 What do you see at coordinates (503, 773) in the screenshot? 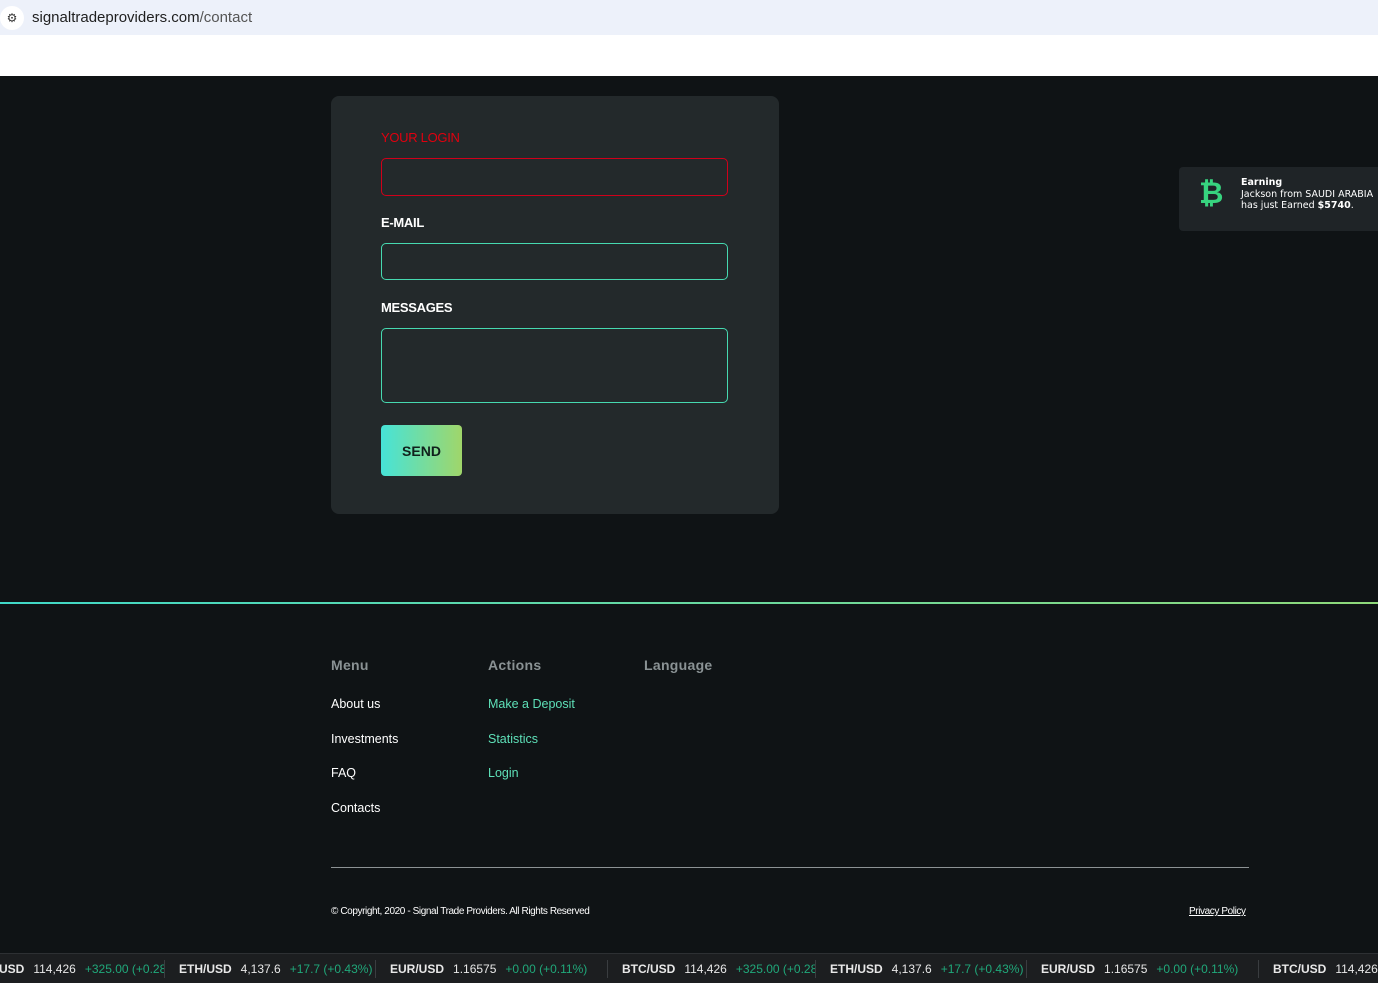
I see `footer-link-login: Login` at bounding box center [503, 773].